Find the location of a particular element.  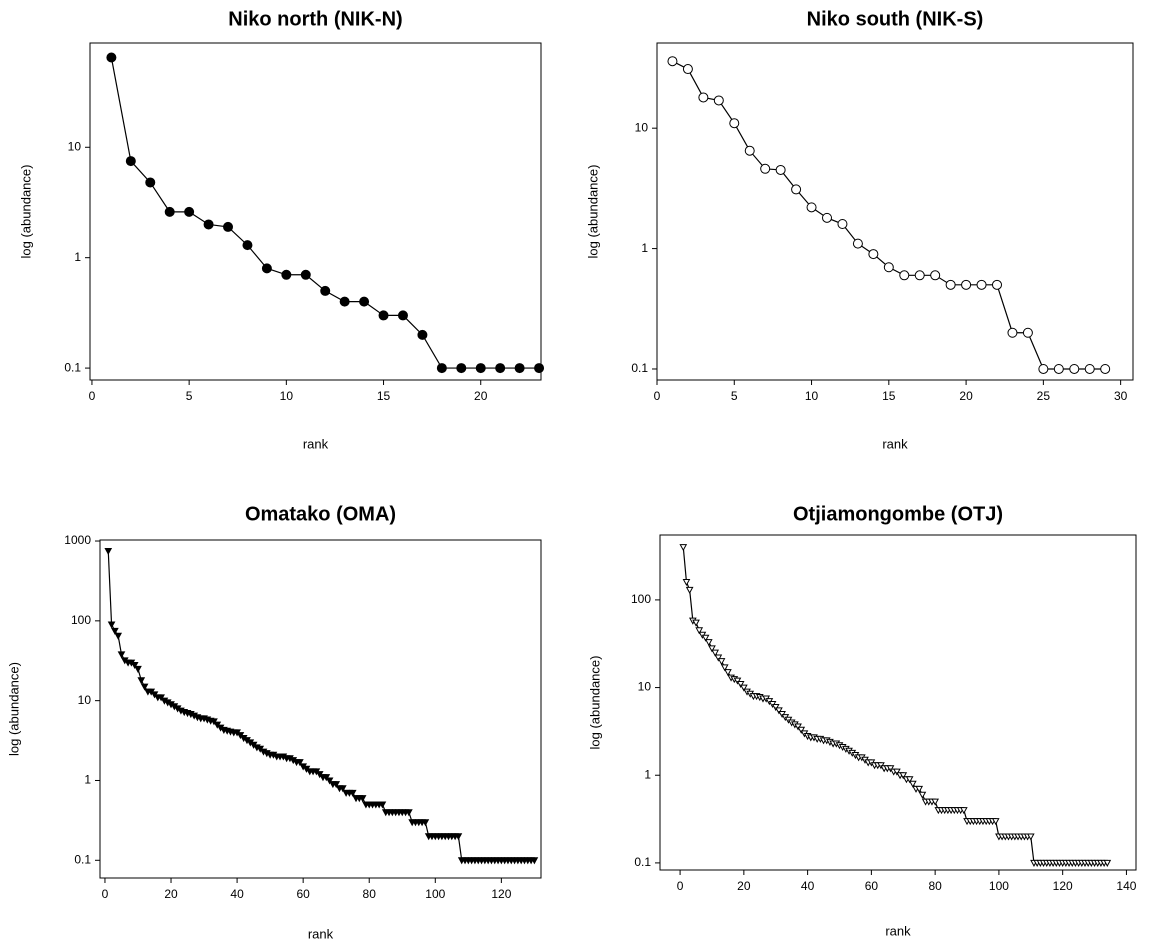

y-tick-label: 1000 is located at coordinates (77, 540).